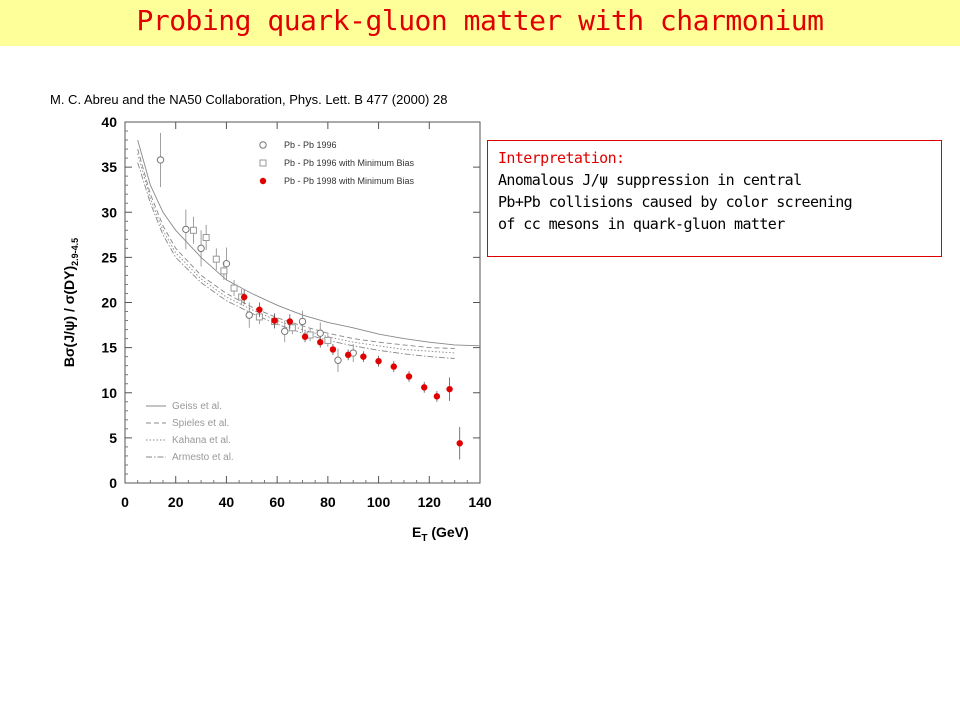  What do you see at coordinates (201, 440) in the screenshot?
I see `model-legend-label-2: Kahana et al.` at bounding box center [201, 440].